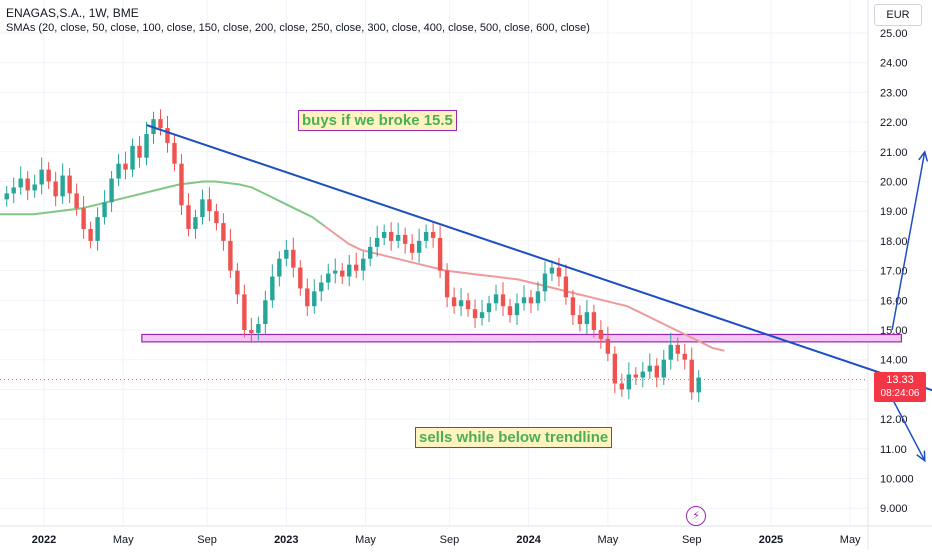  Describe the element at coordinates (900, 393) in the screenshot. I see `bar-countdown: 08:24:06` at that location.